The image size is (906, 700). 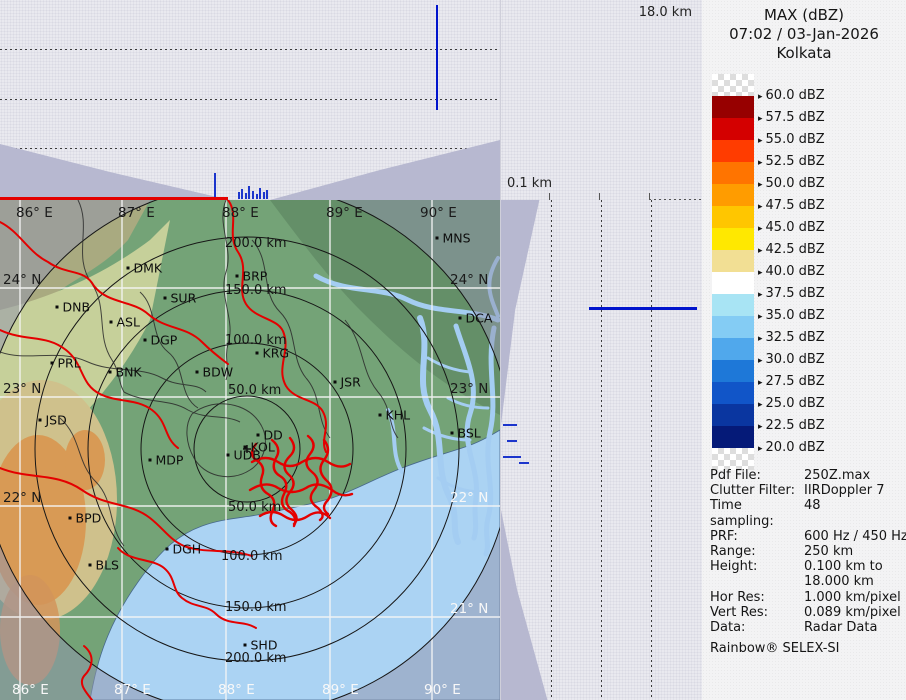 What do you see at coordinates (804, 34) in the screenshot?
I see `product-datetime: 07:02 / 03-Jan-2026` at bounding box center [804, 34].